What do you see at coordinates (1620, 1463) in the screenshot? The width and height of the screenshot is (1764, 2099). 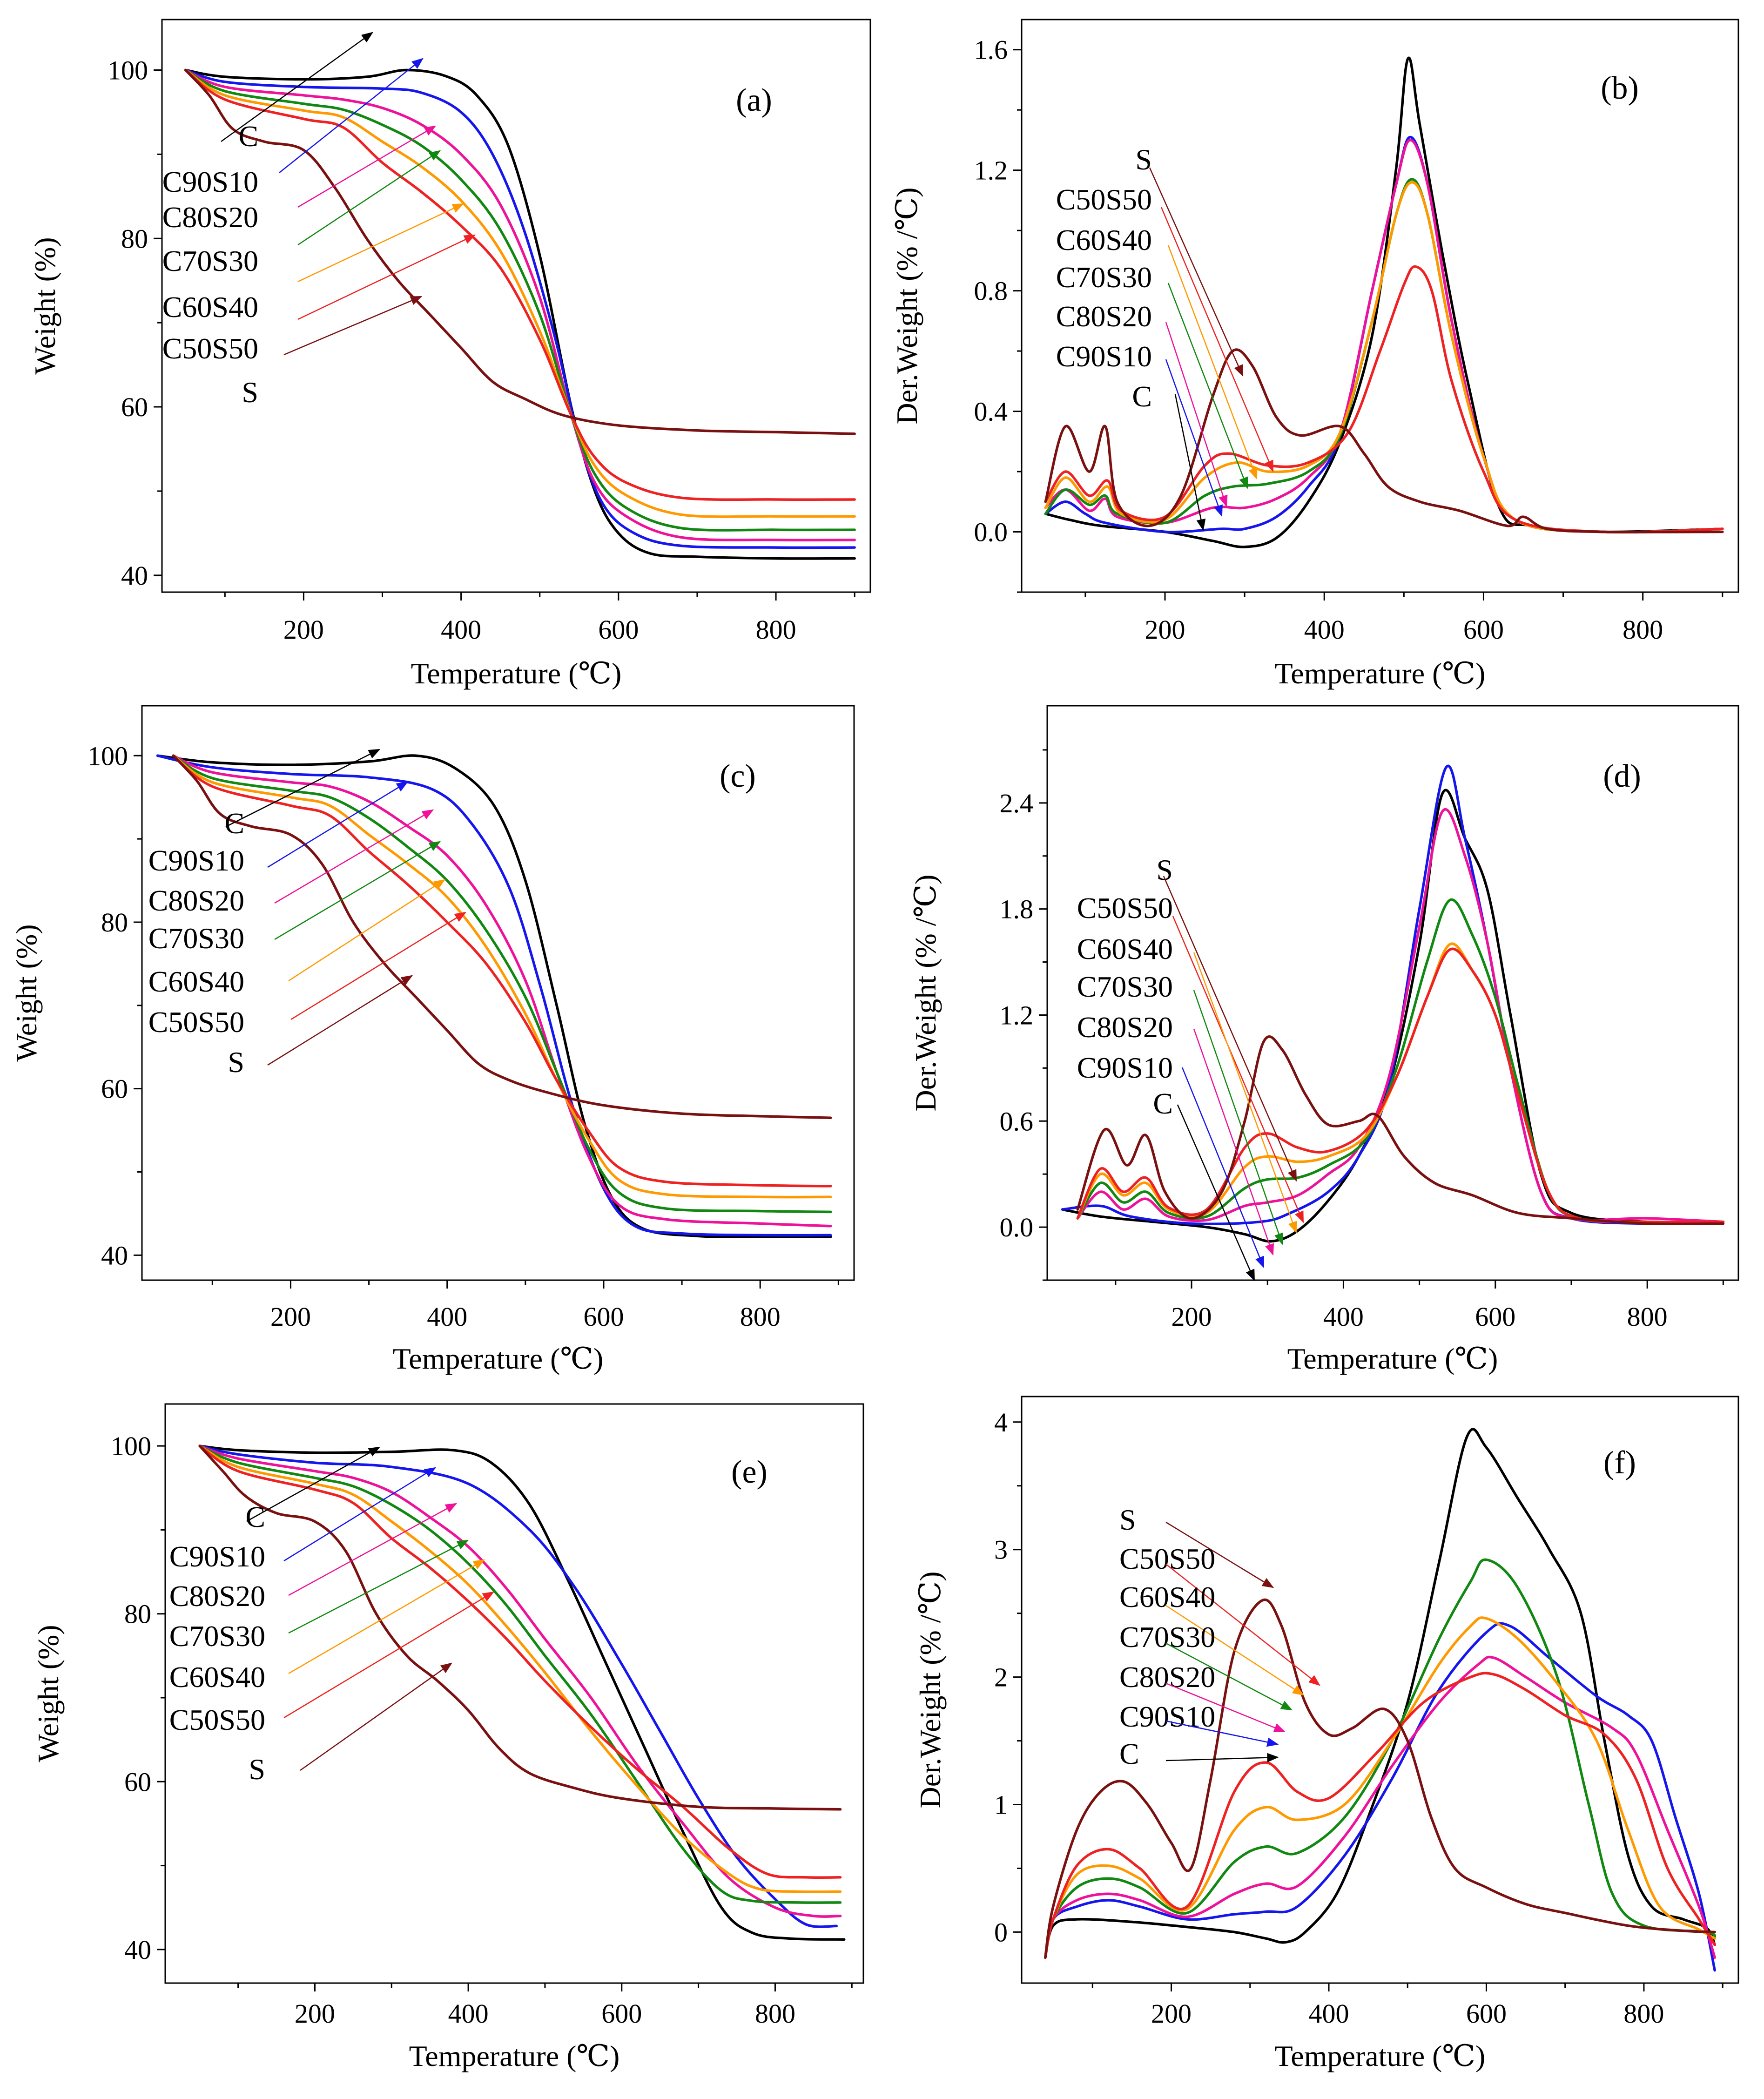 I see `panel-label: (f)` at bounding box center [1620, 1463].